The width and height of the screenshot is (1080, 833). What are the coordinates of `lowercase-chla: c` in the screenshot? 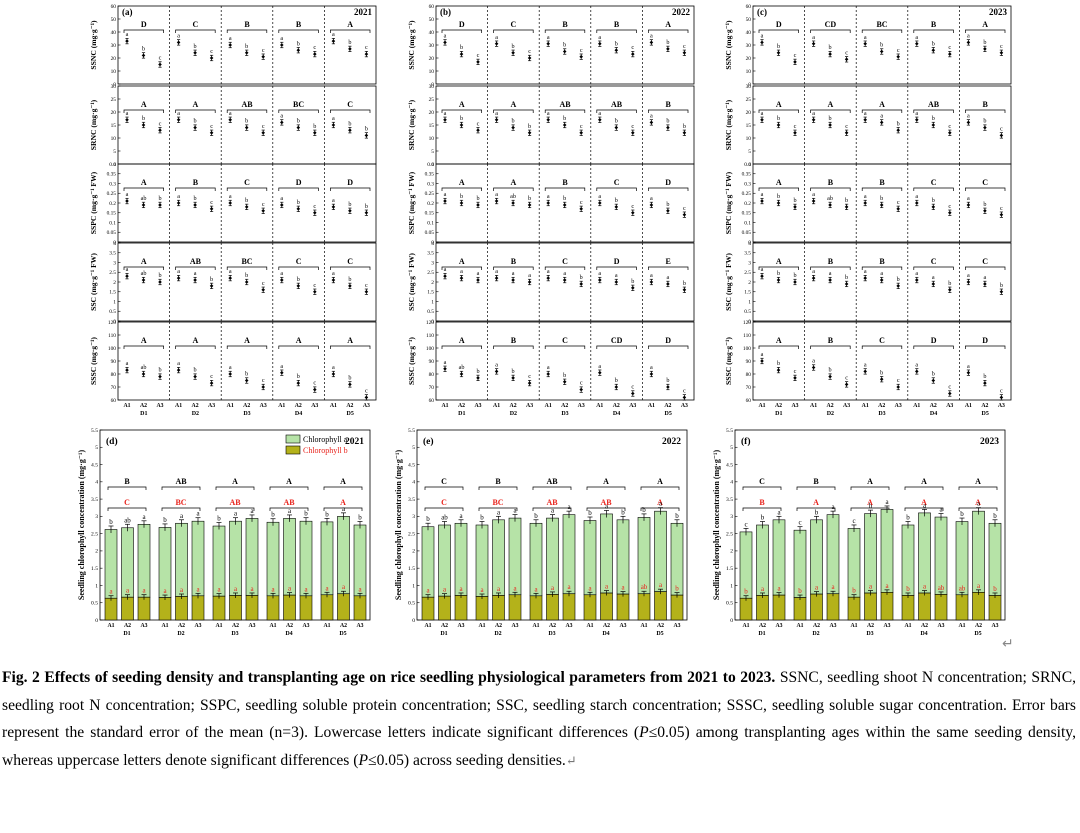 It's located at (745, 524).